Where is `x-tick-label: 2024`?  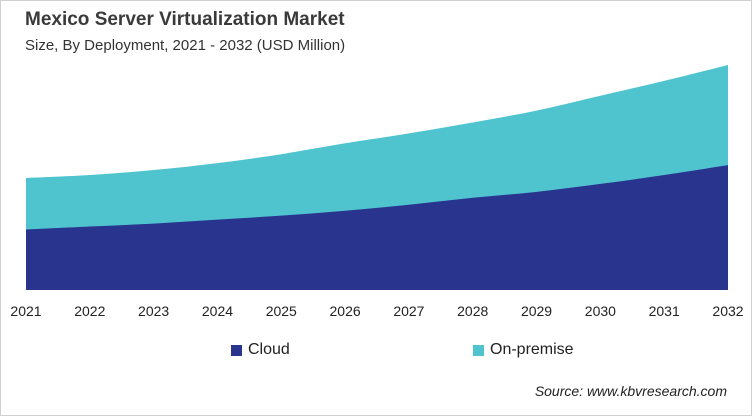 x-tick-label: 2024 is located at coordinates (217, 311).